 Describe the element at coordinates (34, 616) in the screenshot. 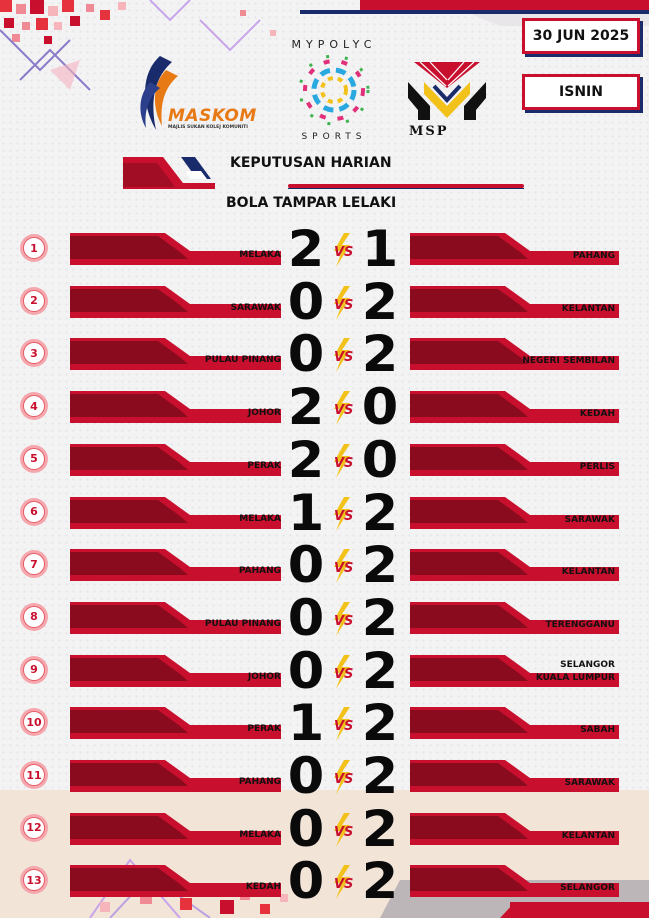

I see `match-number: 8` at that location.